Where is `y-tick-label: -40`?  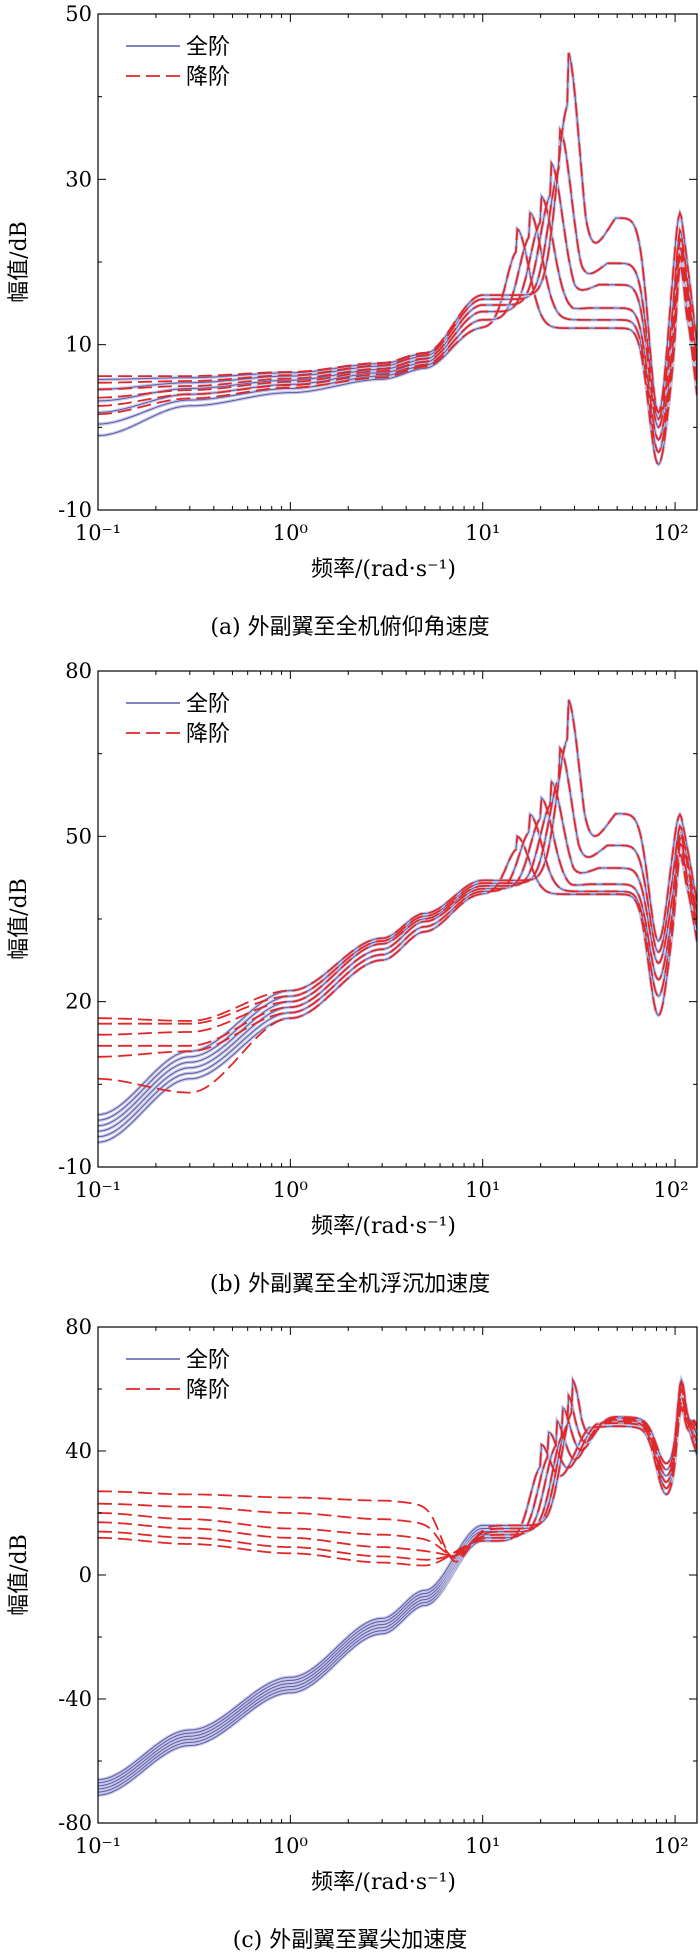
y-tick-label: -40 is located at coordinates (75, 1699).